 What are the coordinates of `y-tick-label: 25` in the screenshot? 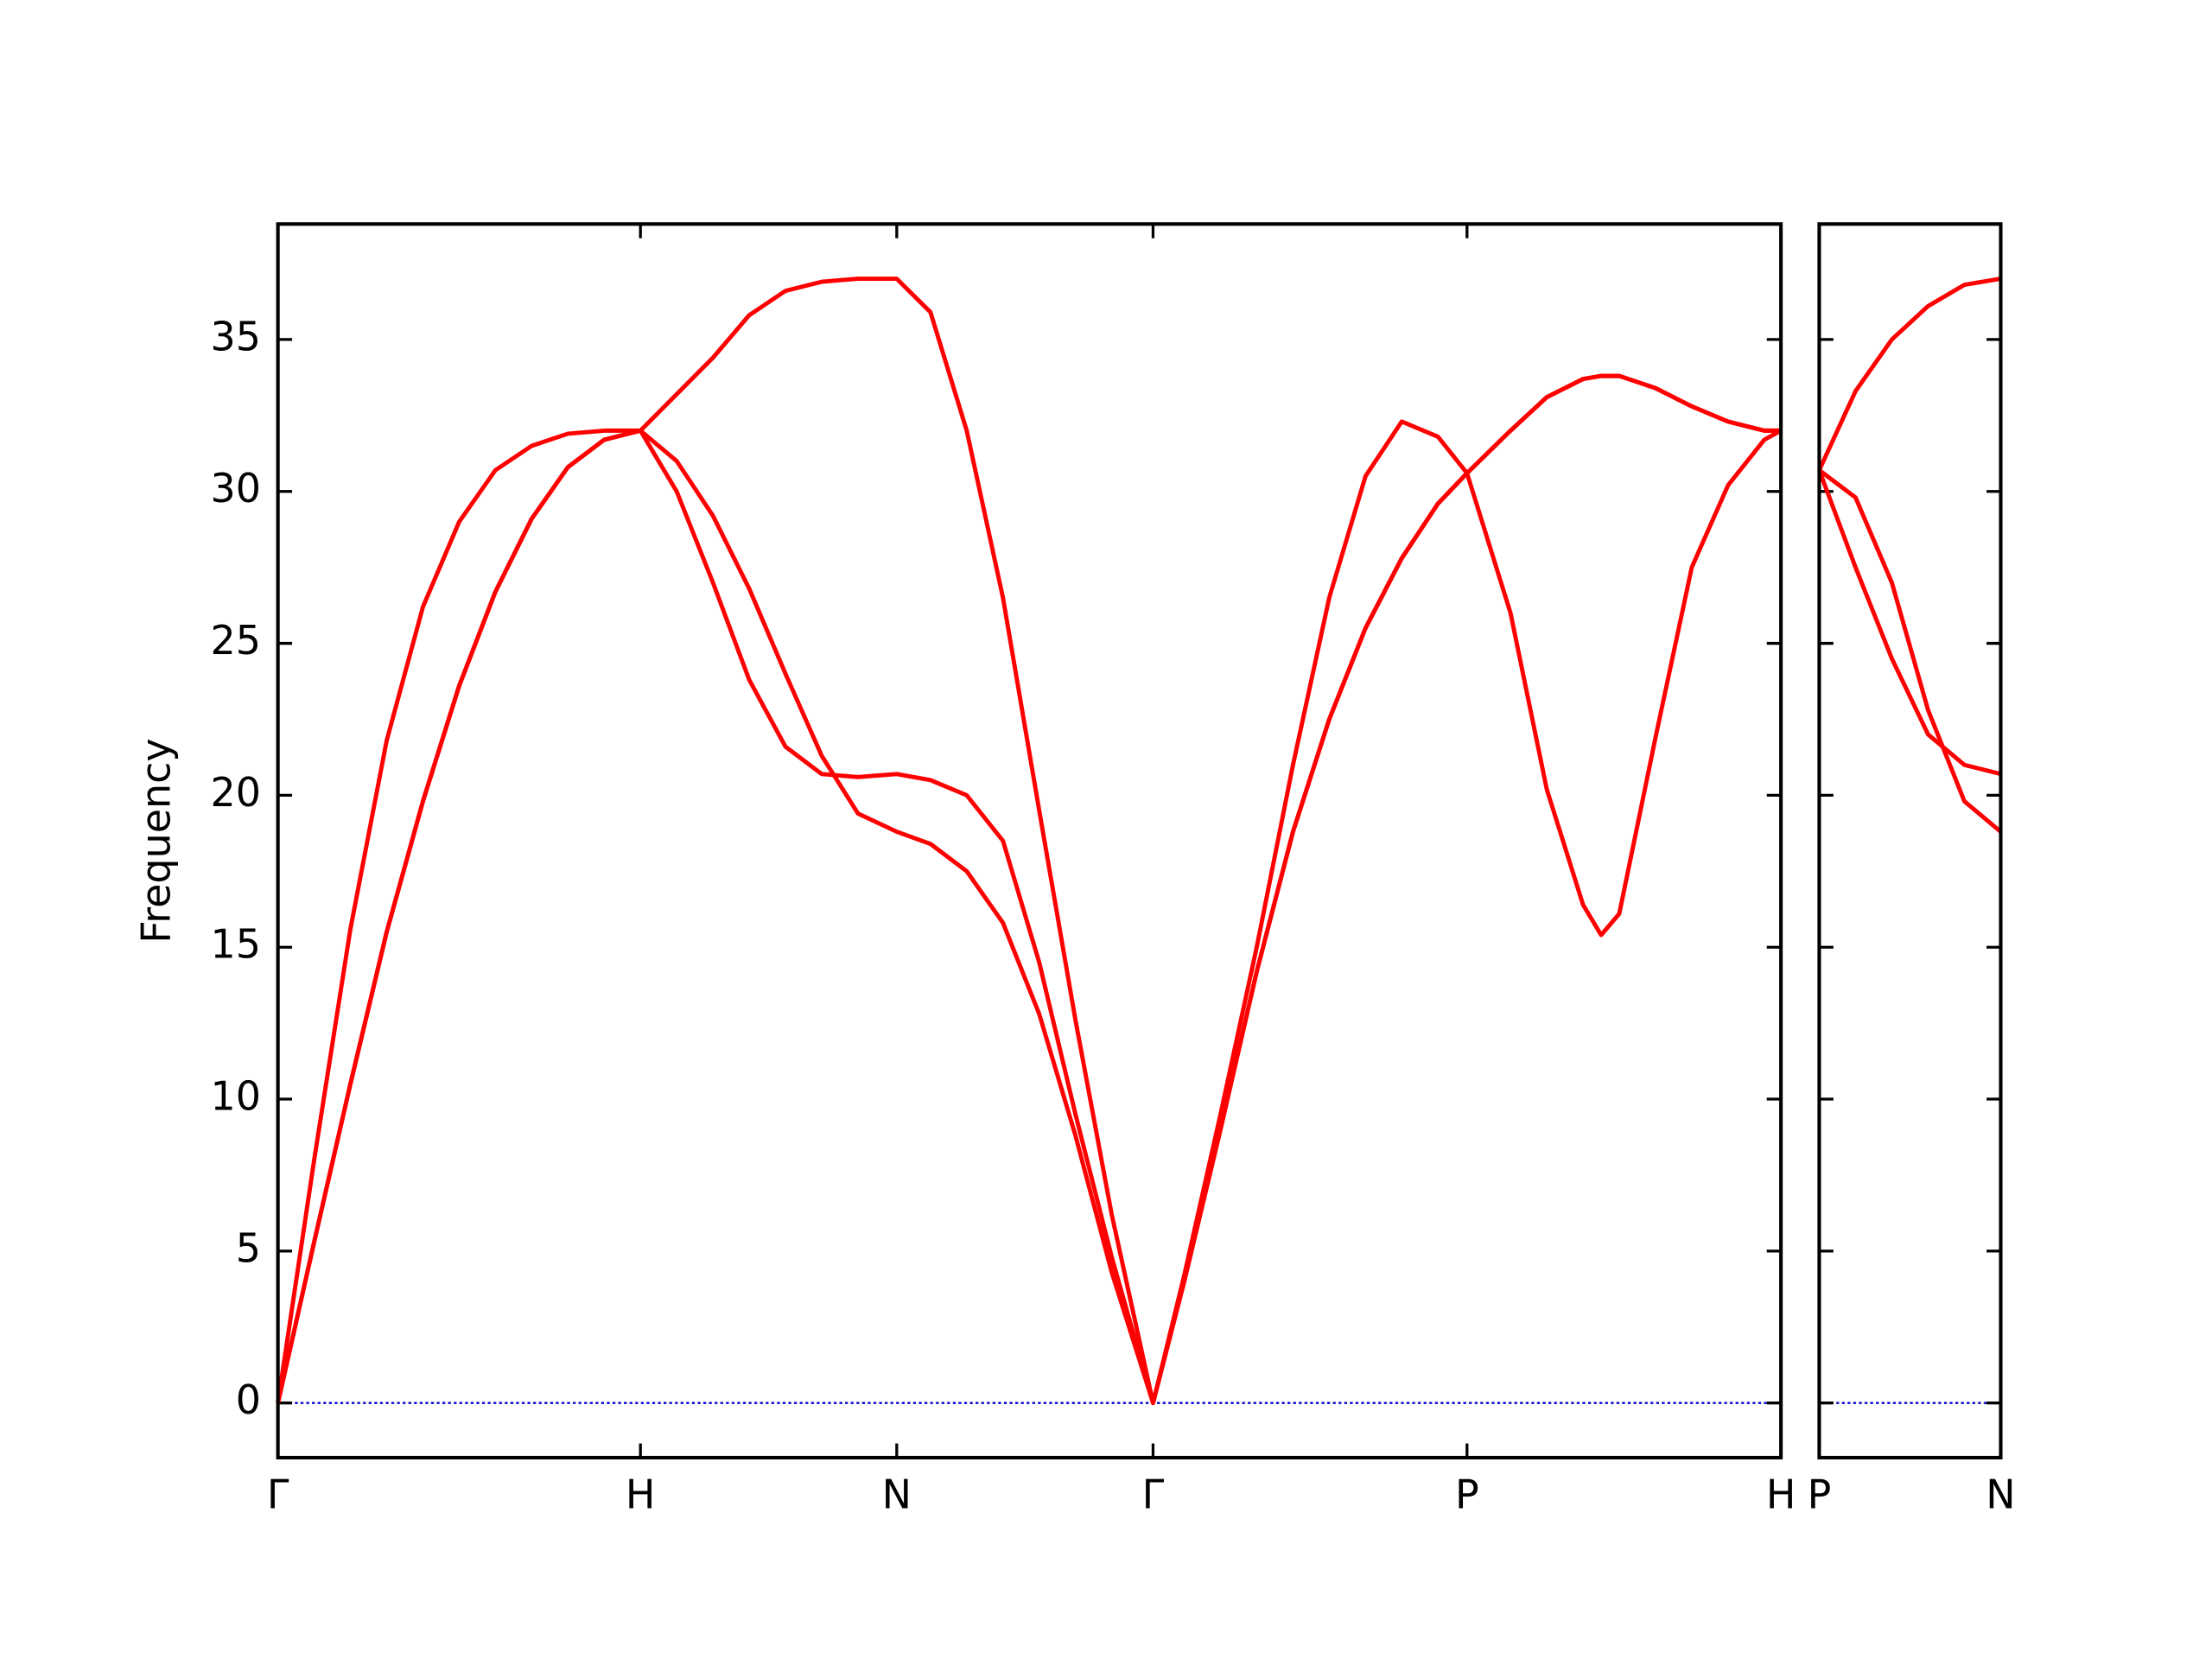 It's located at (235, 640).